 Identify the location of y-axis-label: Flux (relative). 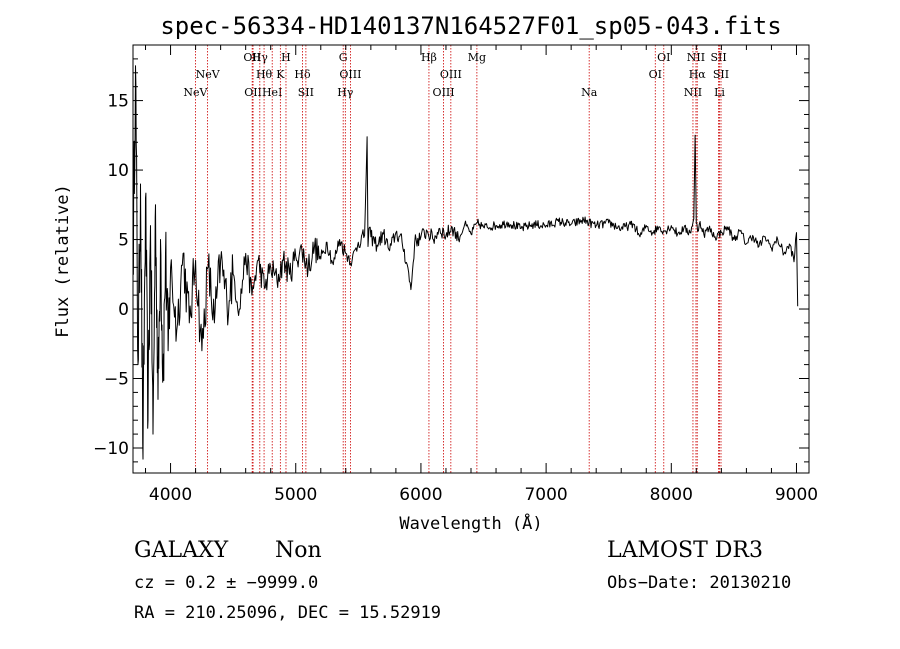
(63, 261).